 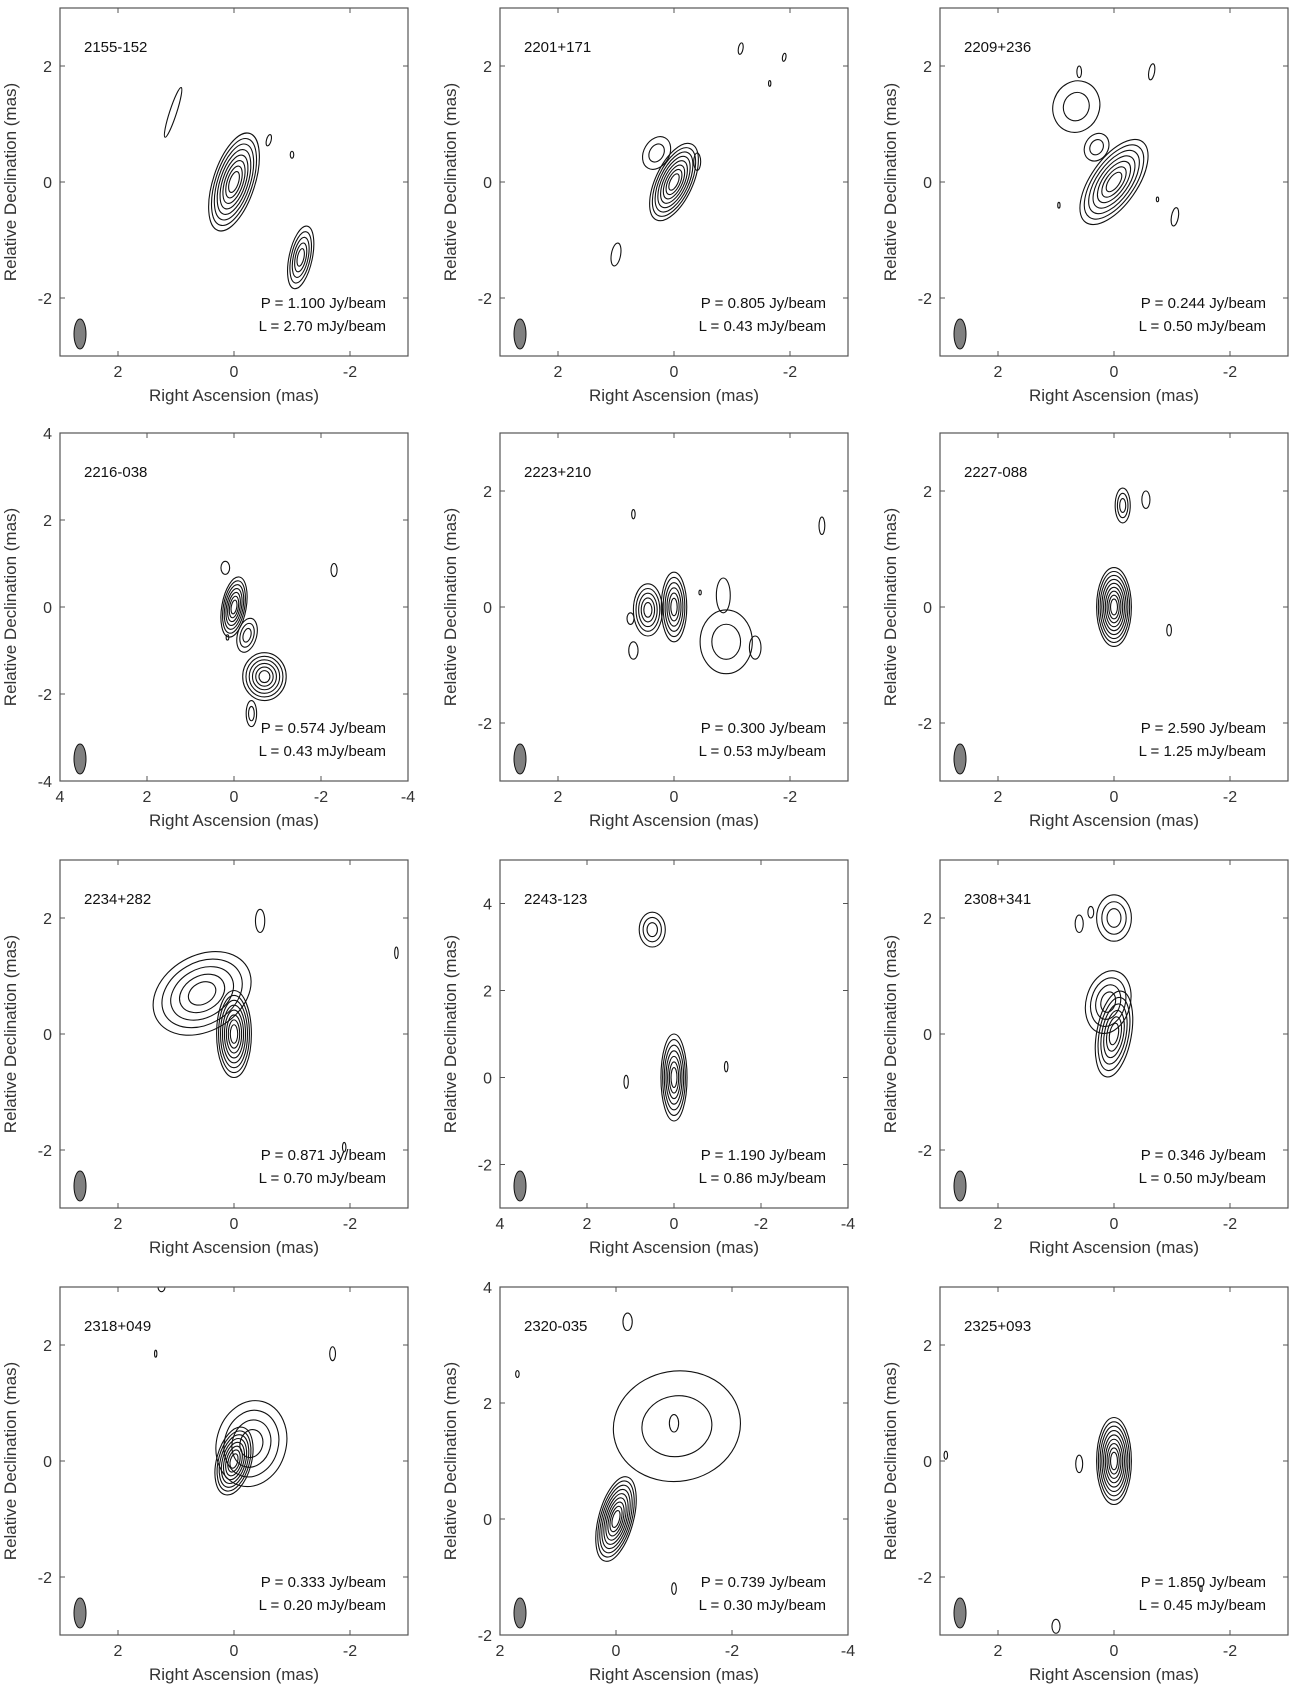 I want to click on peak-flux-label: P = 1.190 Jy/beam, so click(x=763, y=1155).